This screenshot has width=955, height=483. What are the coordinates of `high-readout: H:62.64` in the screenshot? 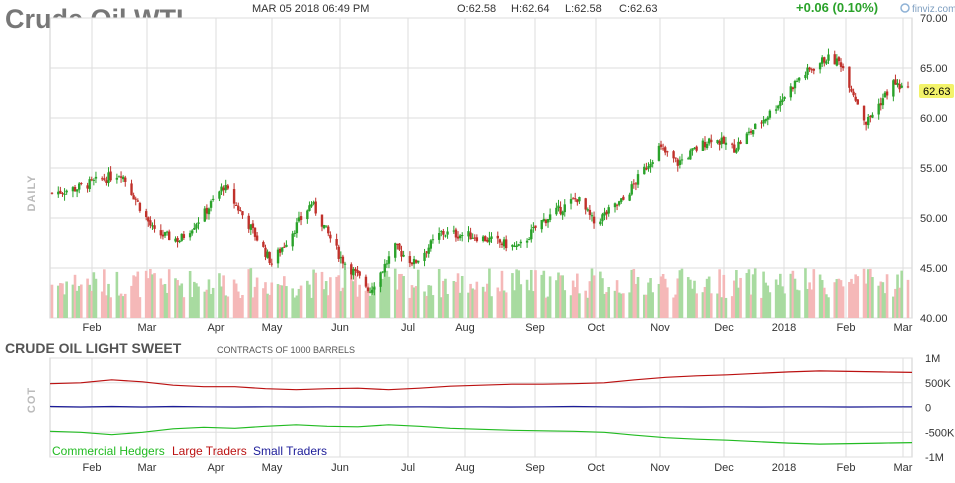 It's located at (530, 9).